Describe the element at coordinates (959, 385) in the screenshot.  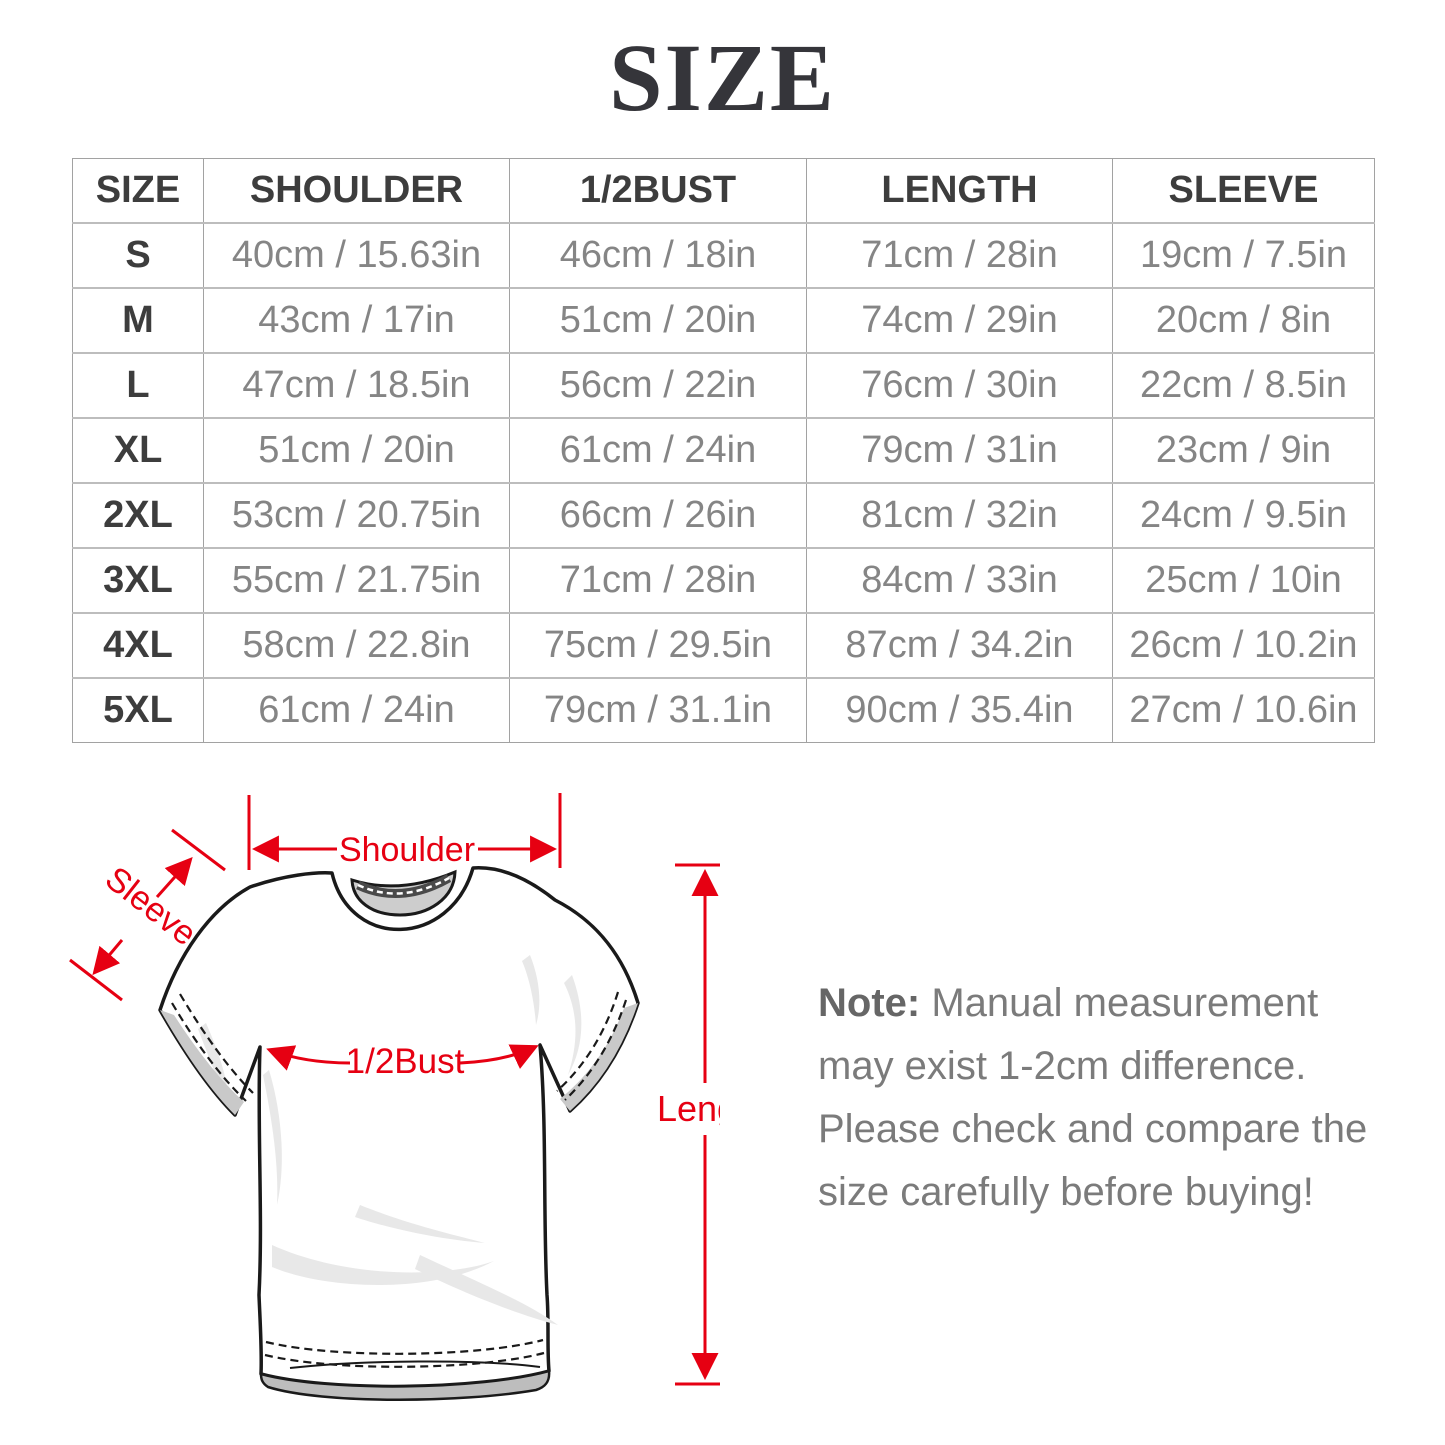
I see `length-cell: 76cm / 30in` at that location.